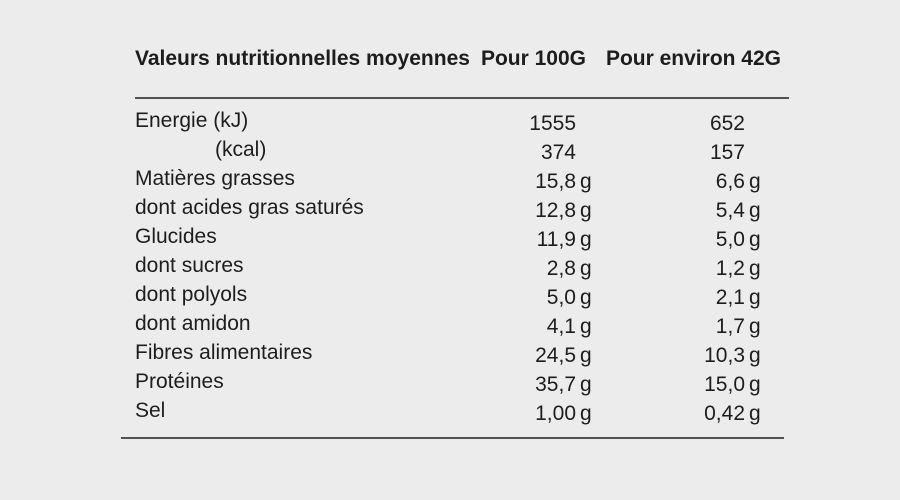  Describe the element at coordinates (462, 149) in the screenshot. I see `table-row: (kcal) 374 157` at that location.